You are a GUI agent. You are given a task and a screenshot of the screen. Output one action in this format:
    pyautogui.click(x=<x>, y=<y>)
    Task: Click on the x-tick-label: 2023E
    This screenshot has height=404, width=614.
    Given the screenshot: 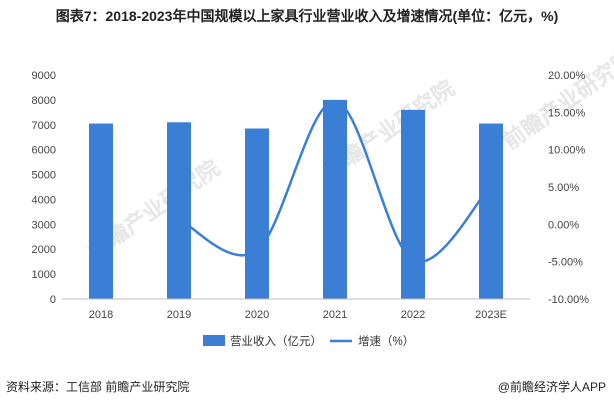 What is the action you would take?
    pyautogui.click(x=491, y=315)
    